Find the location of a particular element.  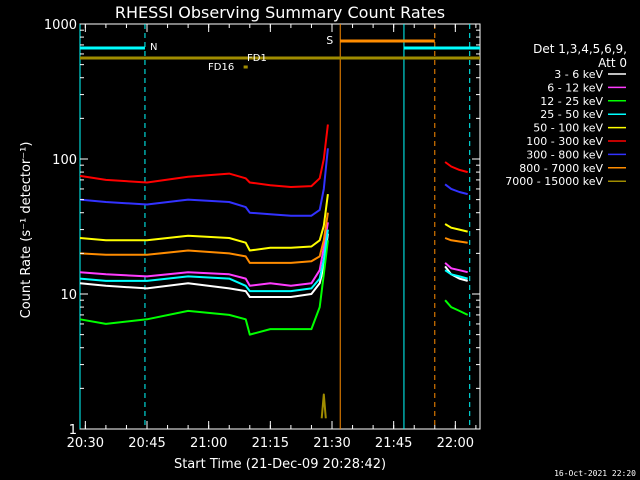

y-tick-label: 1000 is located at coordinates (60, 25).